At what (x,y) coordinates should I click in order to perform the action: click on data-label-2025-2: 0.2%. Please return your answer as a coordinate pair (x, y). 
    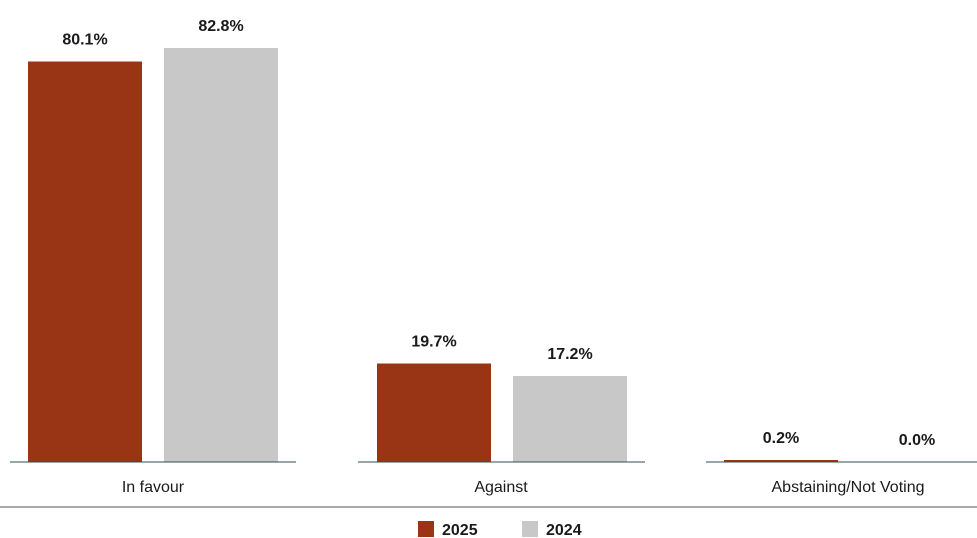
    Looking at the image, I should click on (781, 438).